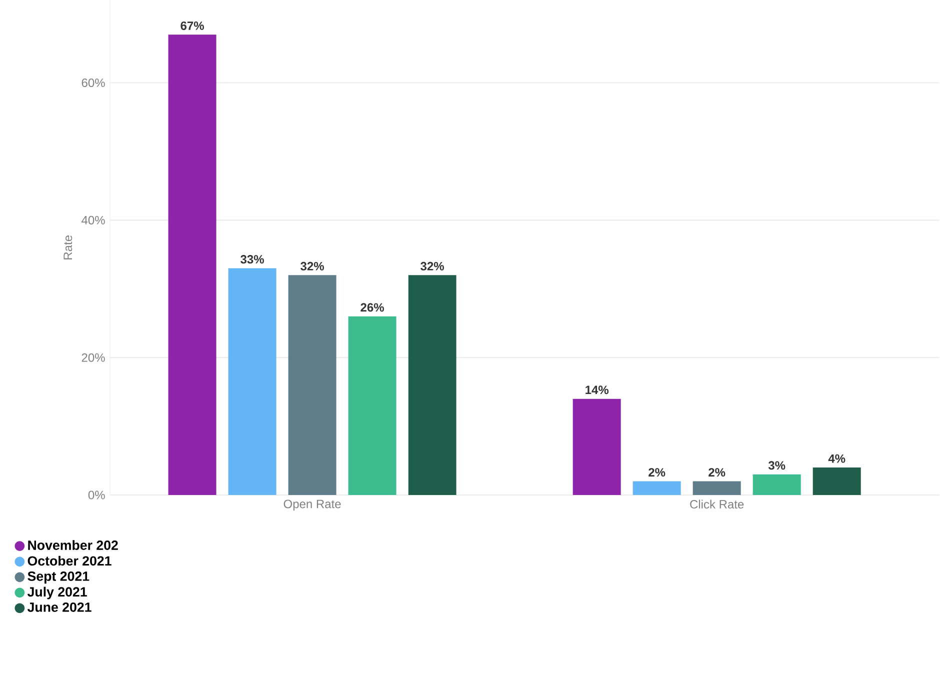  Describe the element at coordinates (96, 495) in the screenshot. I see `y-tick-label: 0%` at that location.